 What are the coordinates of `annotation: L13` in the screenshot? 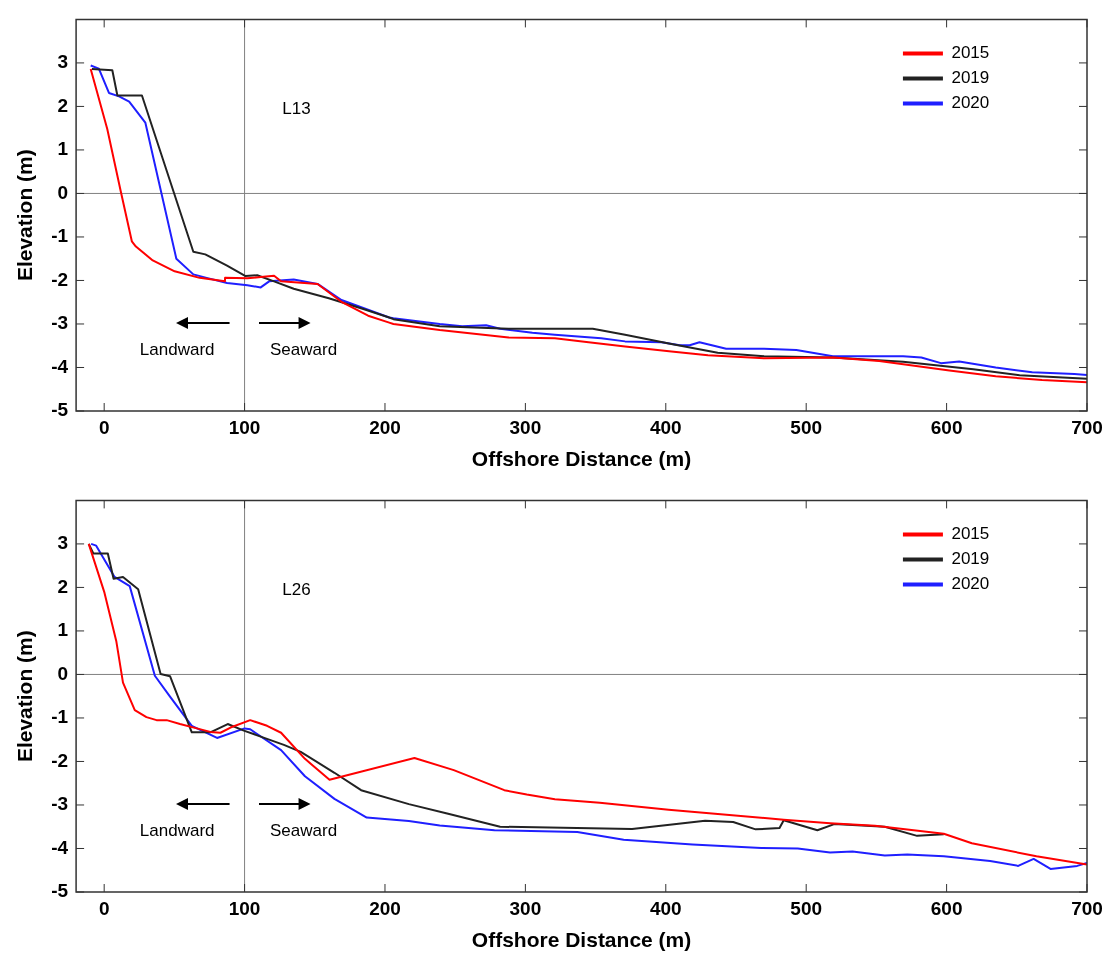 It's located at (296, 109).